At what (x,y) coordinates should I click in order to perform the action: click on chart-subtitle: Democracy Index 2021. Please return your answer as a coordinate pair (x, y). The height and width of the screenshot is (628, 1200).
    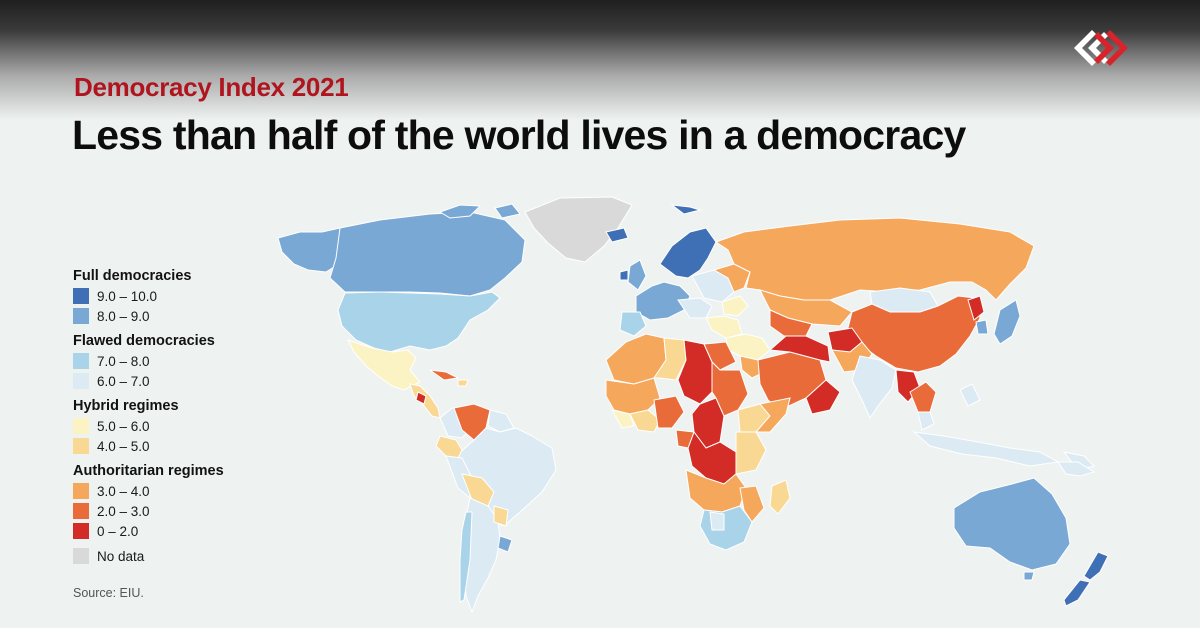
    Looking at the image, I should click on (211, 87).